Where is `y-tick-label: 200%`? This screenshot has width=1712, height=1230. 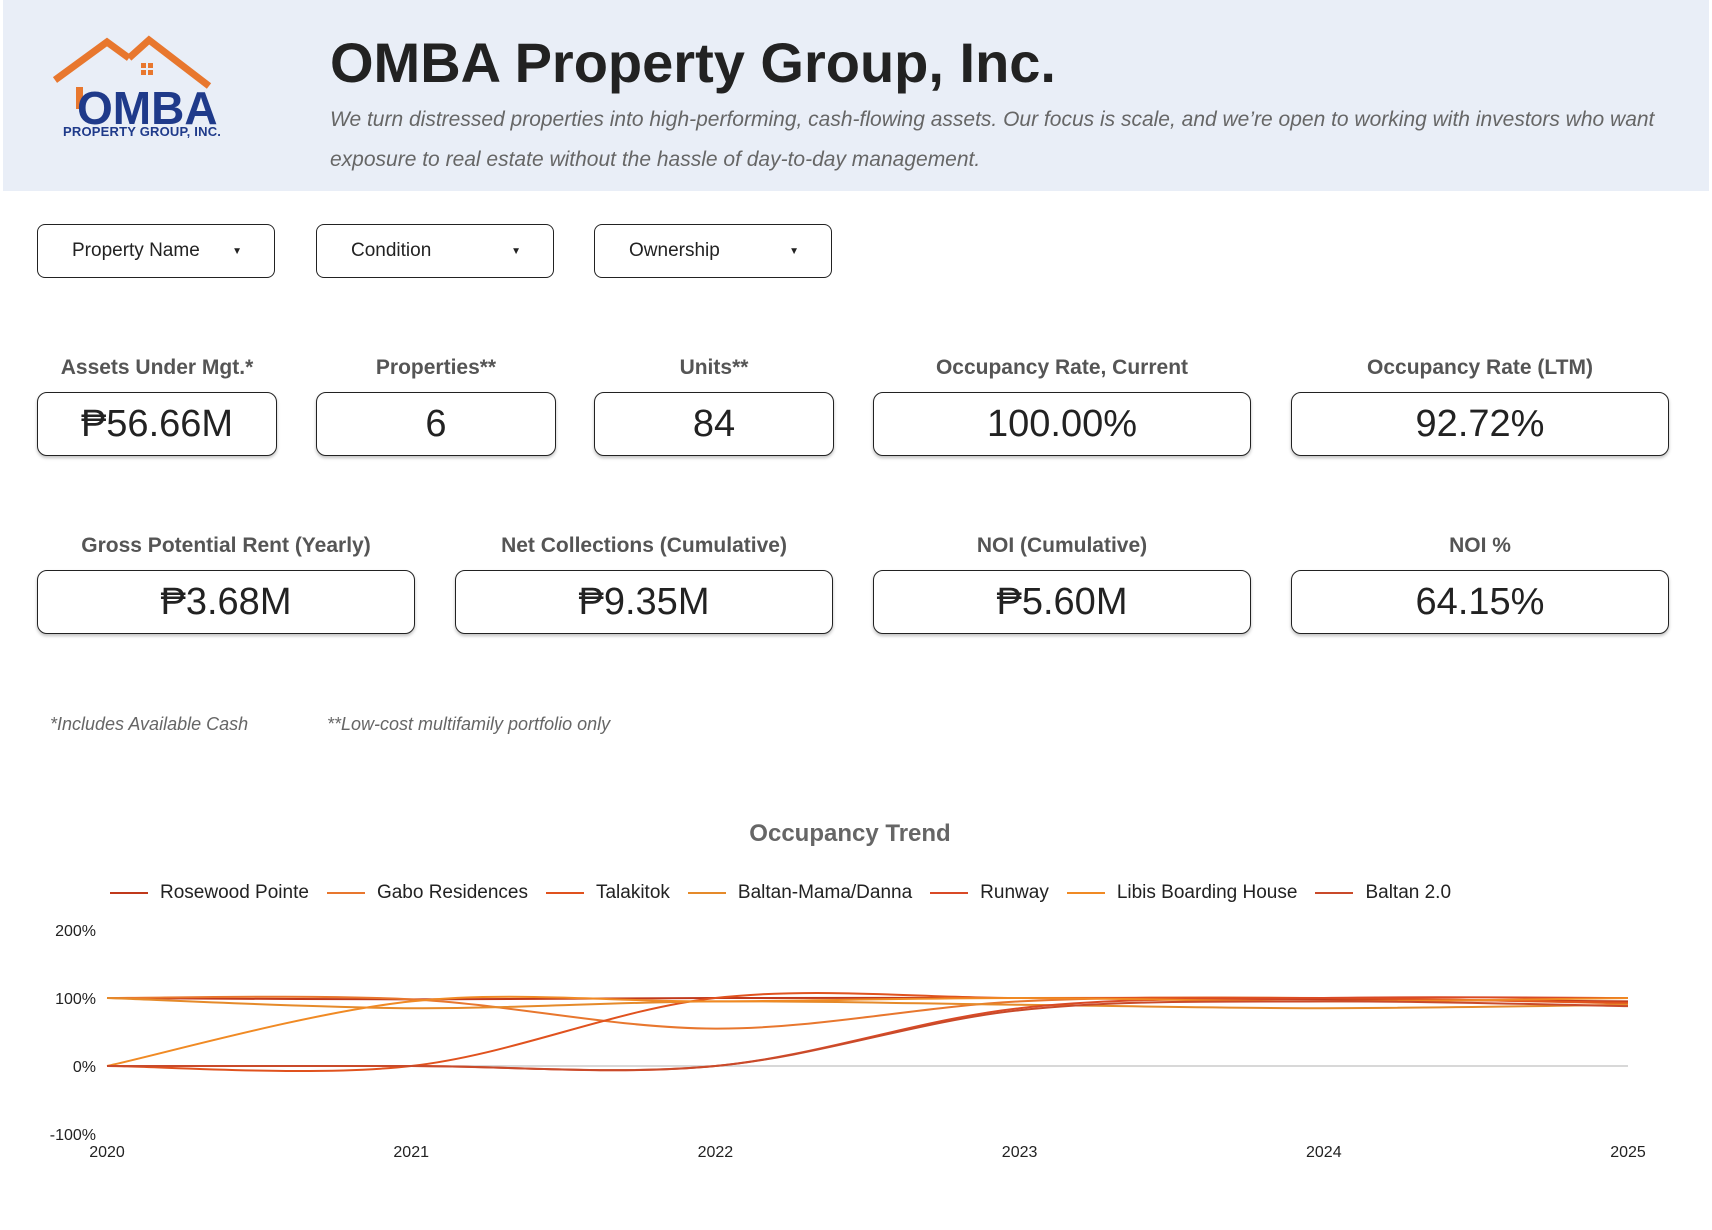
y-tick-label: 200% is located at coordinates (75, 931).